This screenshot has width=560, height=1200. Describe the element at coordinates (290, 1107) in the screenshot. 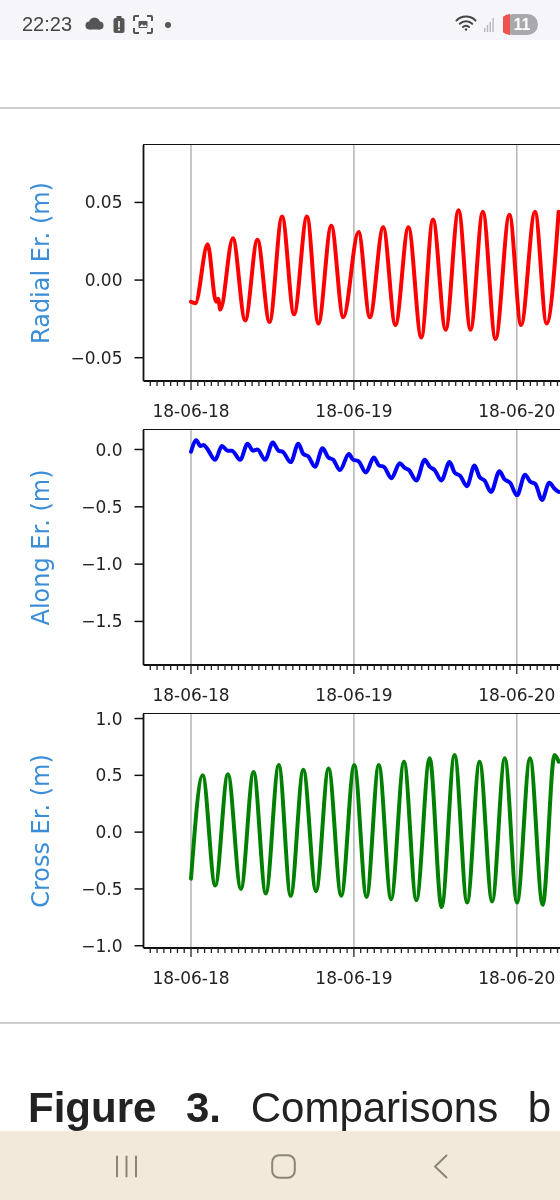

I see `caption: Figure 3. Comparisons b` at that location.